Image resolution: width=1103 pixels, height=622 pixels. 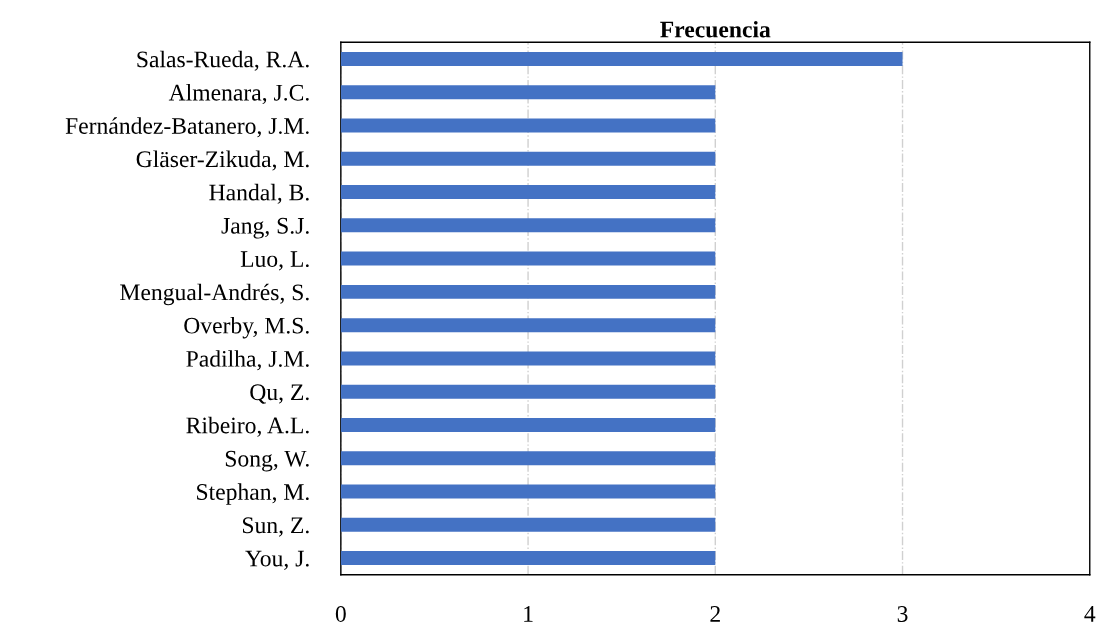 I want to click on x-tick-label: 1, so click(x=528, y=614).